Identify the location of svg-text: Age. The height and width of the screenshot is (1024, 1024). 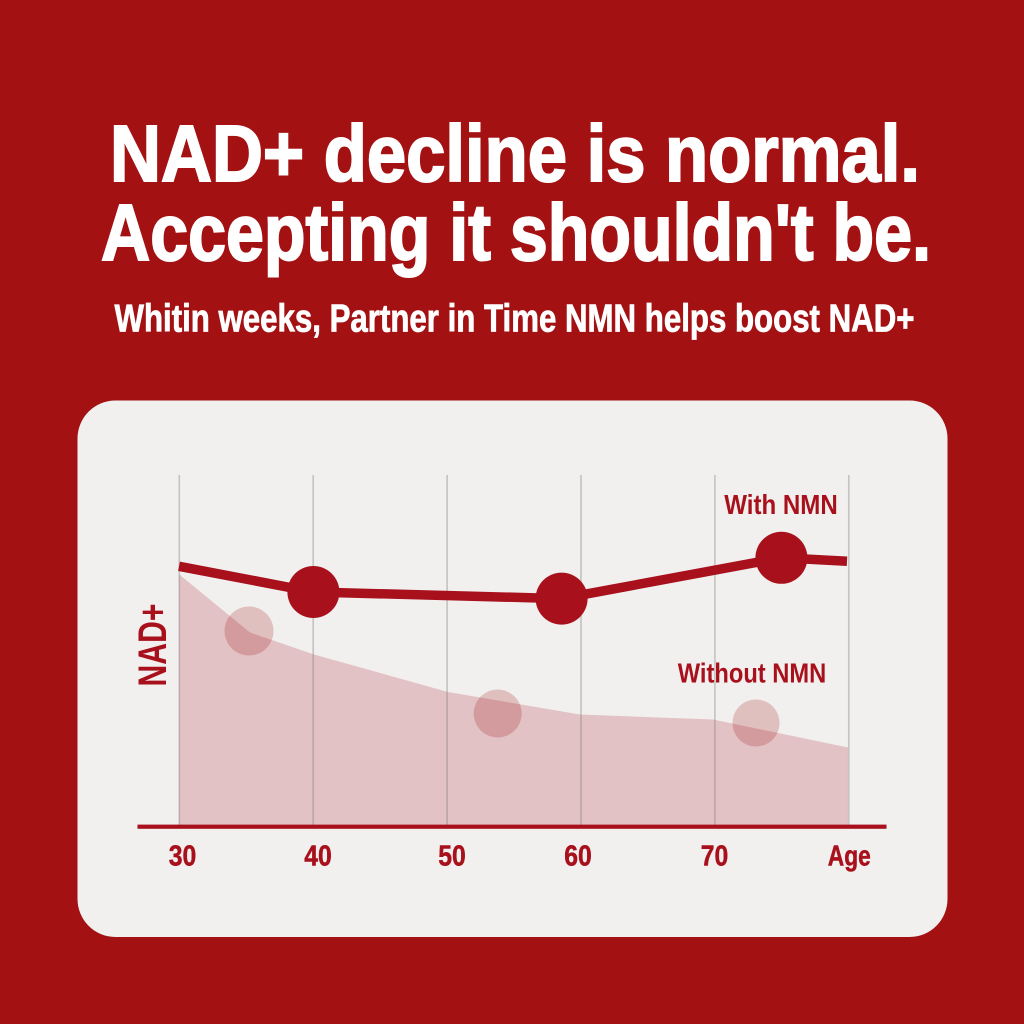
(849, 857).